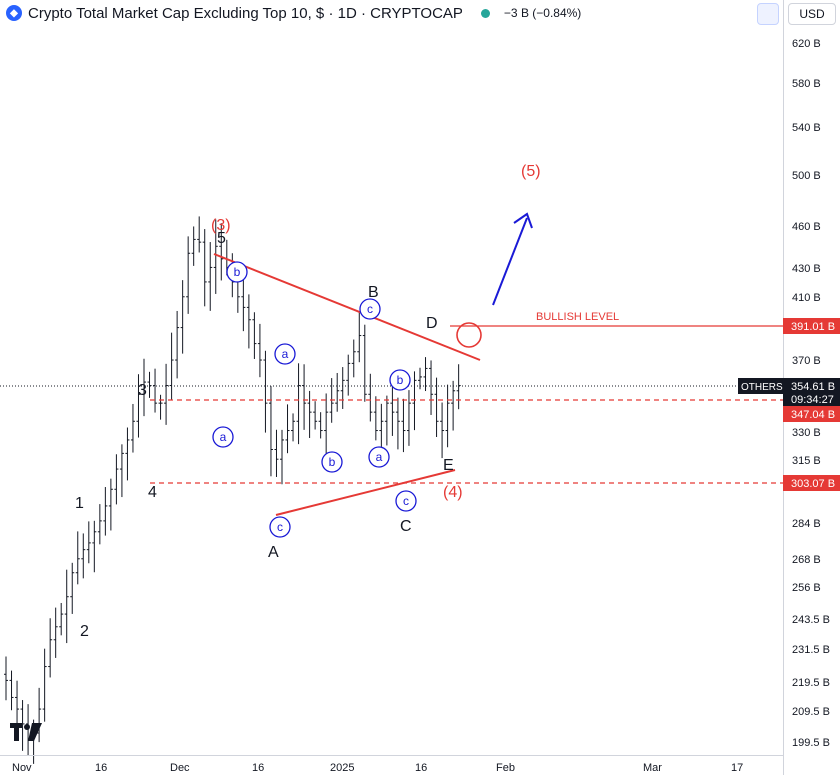 This screenshot has width=840, height=775. Describe the element at coordinates (347, 307) in the screenshot. I see `triangle-upper-line` at that location.